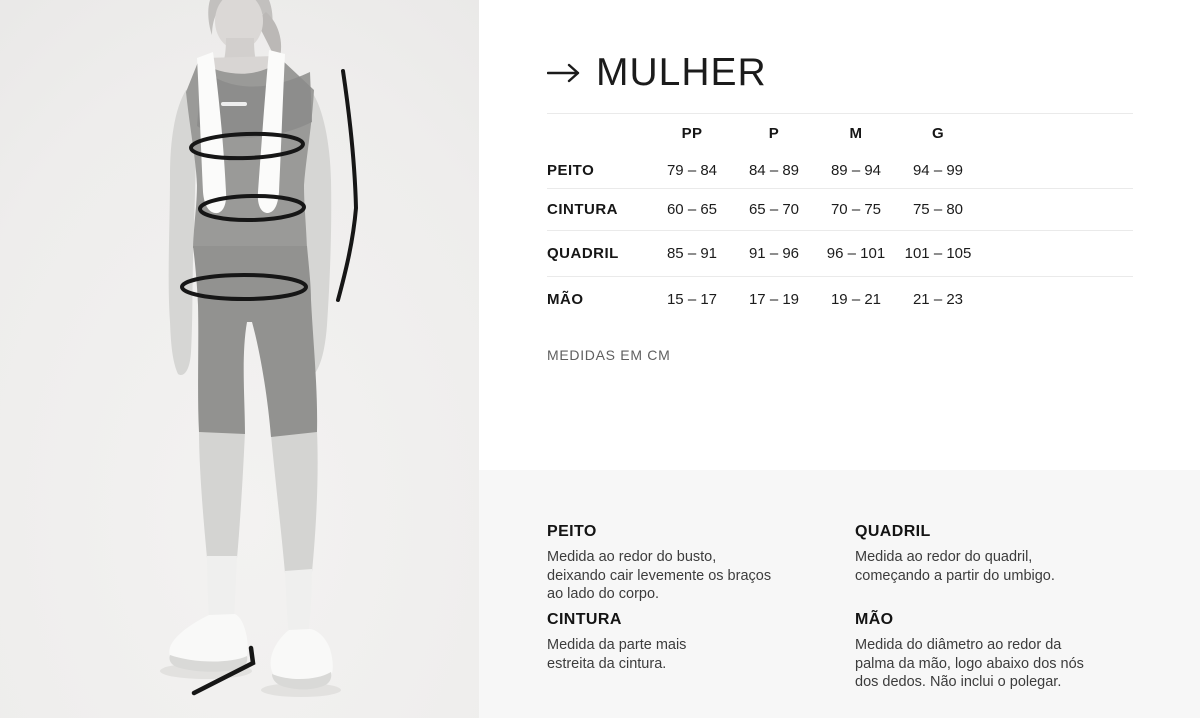 This screenshot has width=1200, height=718. Describe the element at coordinates (239, 25) in the screenshot. I see `face` at that location.